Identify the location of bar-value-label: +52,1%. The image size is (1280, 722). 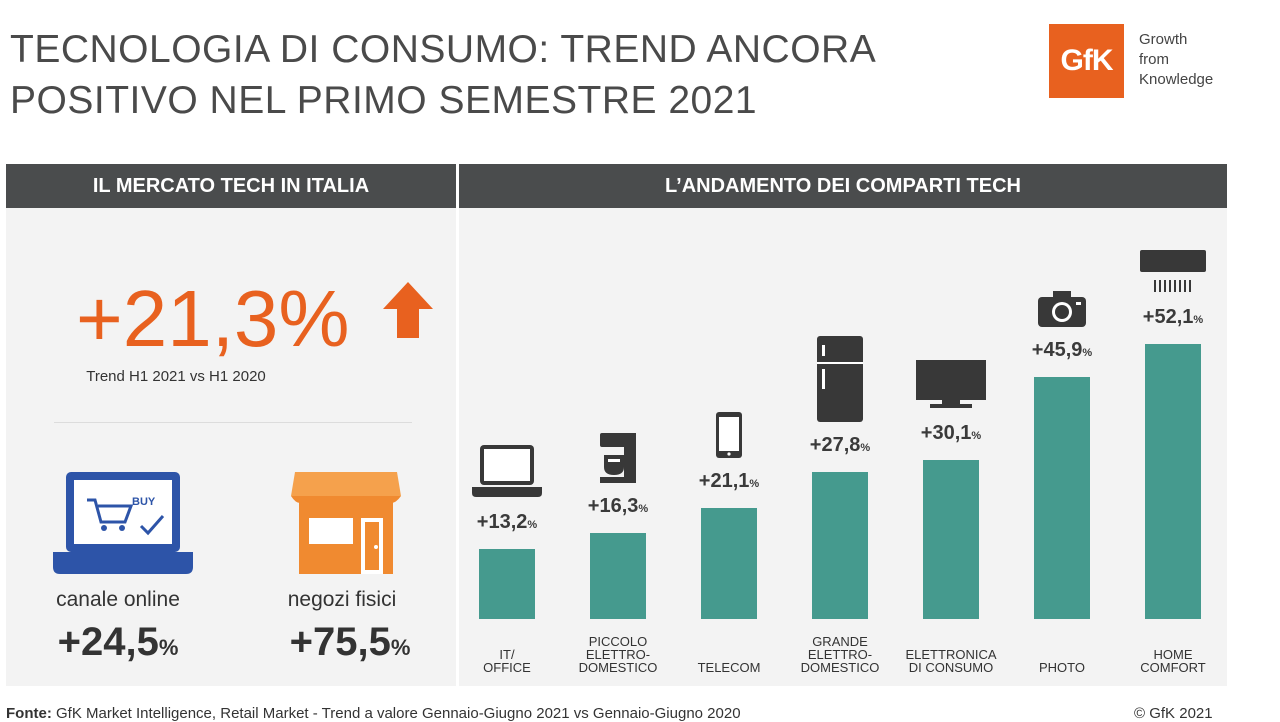
(1173, 317).